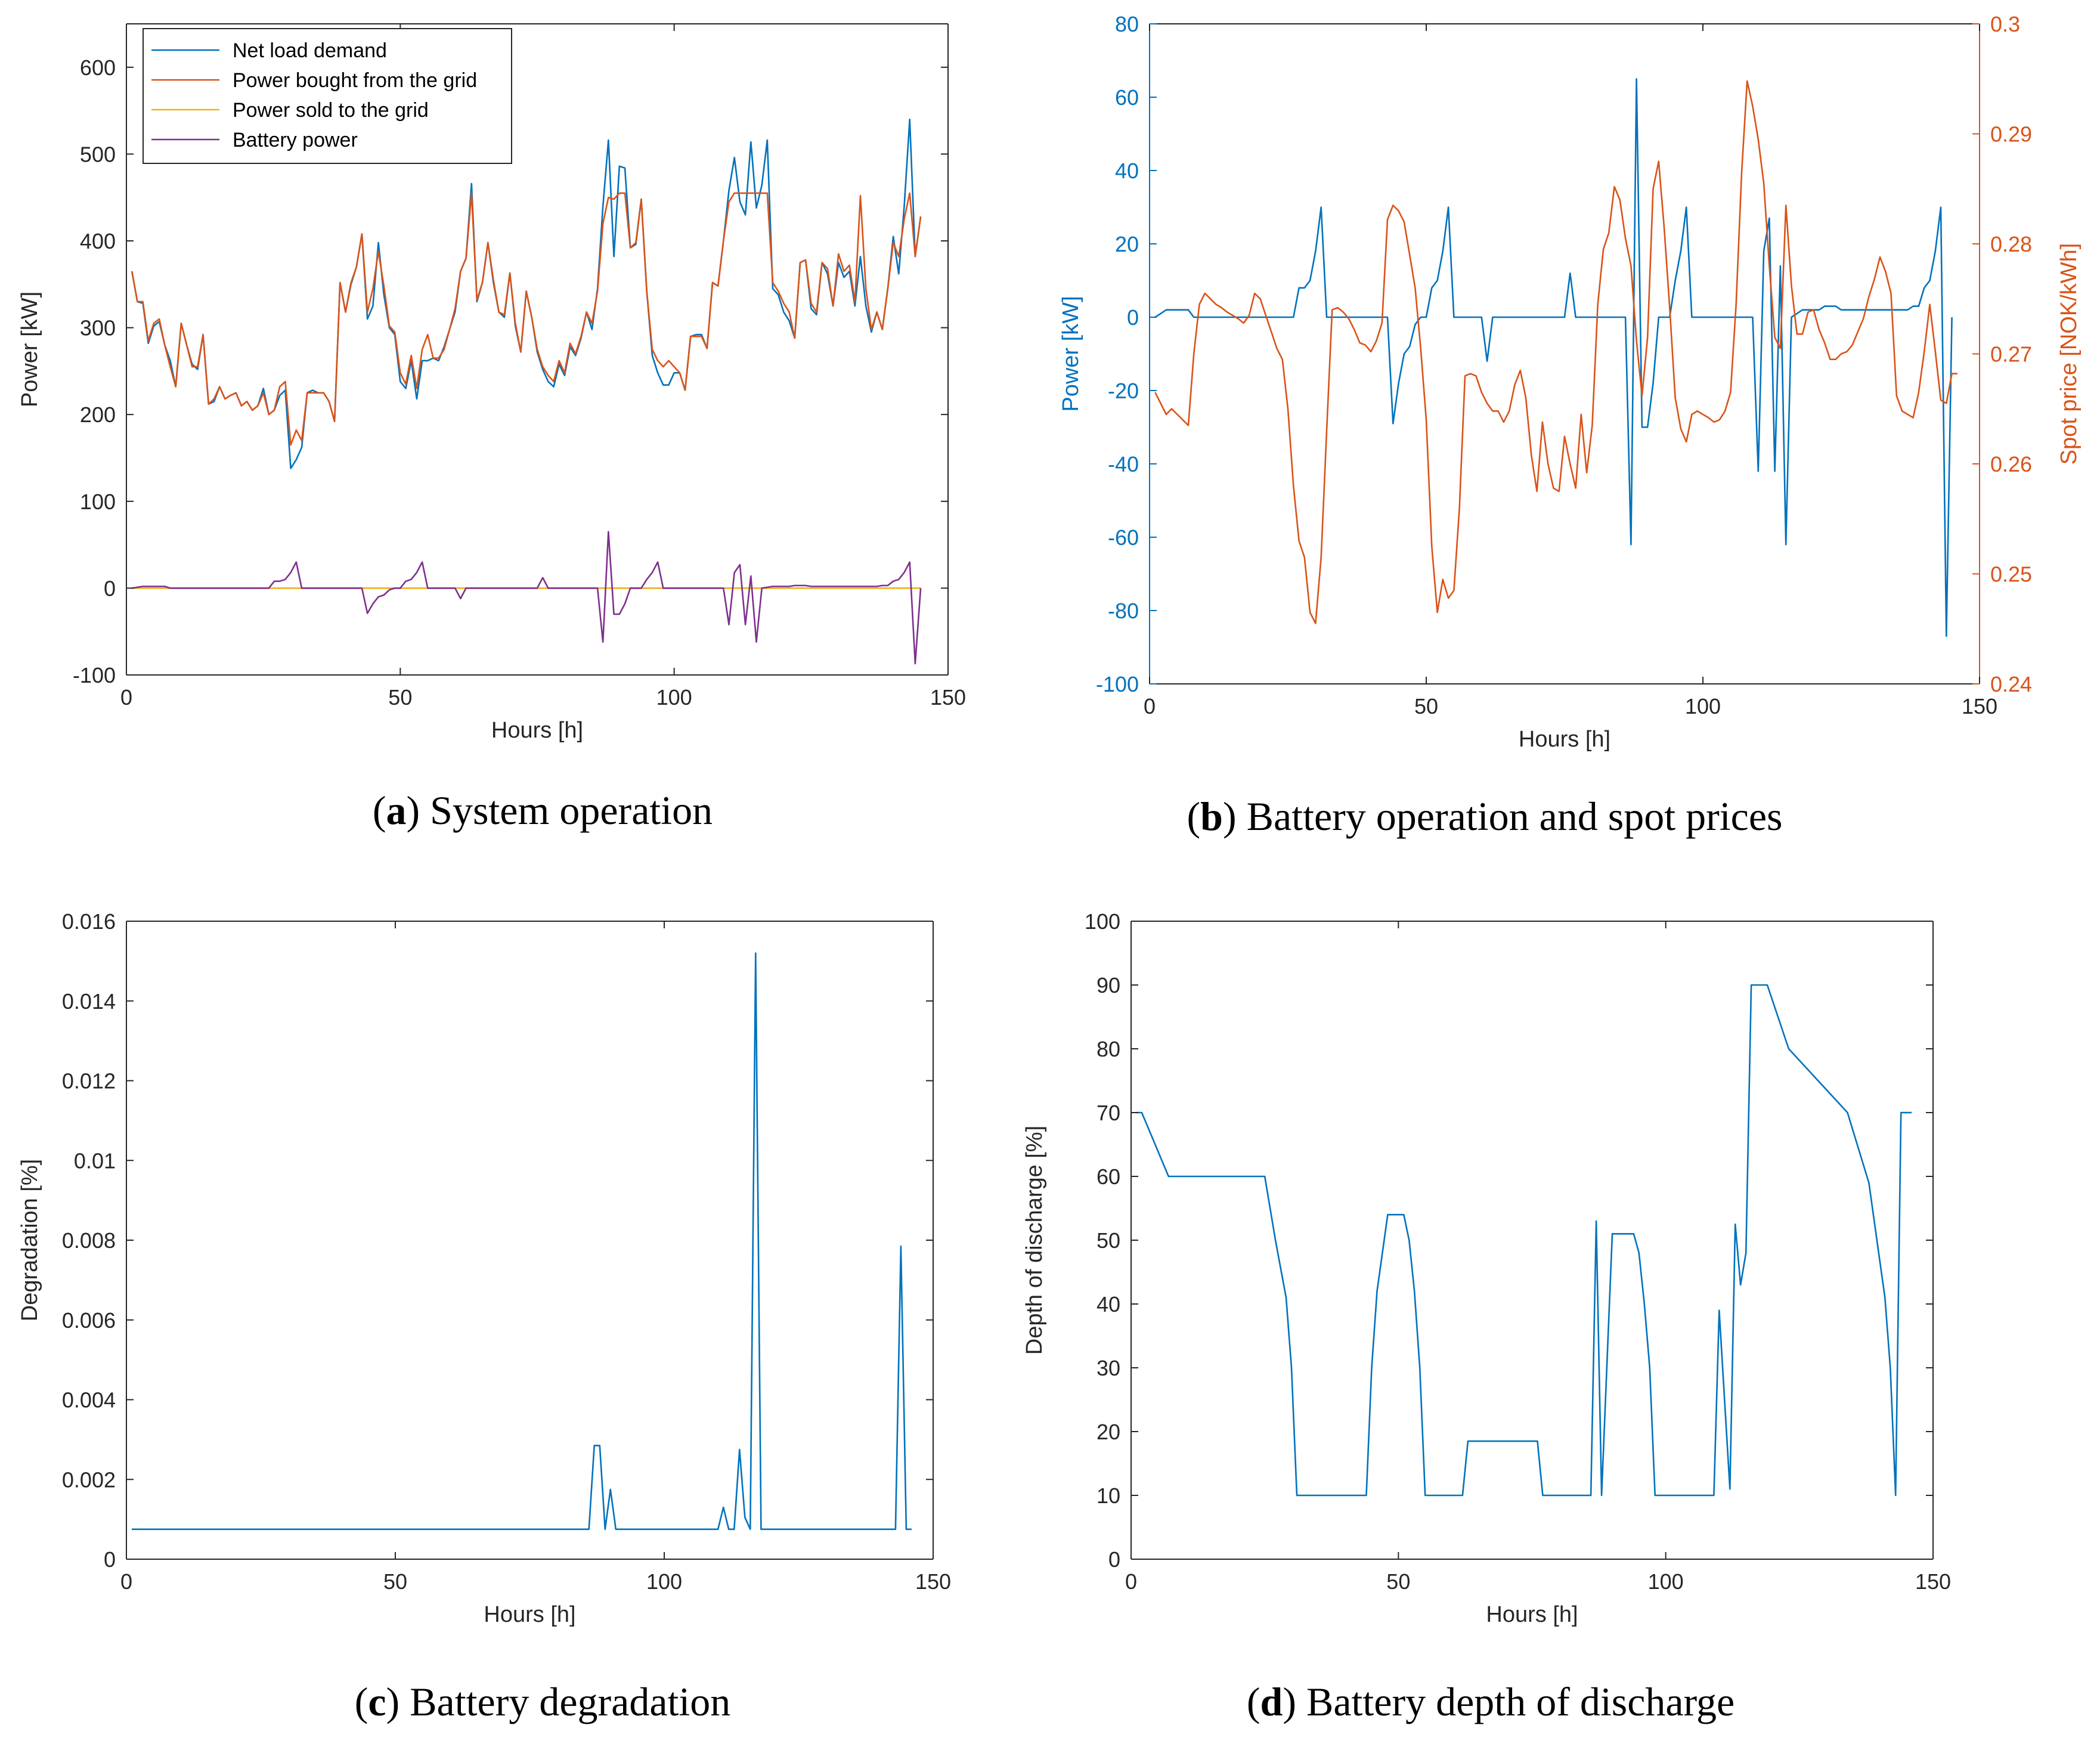 This screenshot has width=2100, height=1747. I want to click on y-tick-label: 70, so click(1108, 1113).